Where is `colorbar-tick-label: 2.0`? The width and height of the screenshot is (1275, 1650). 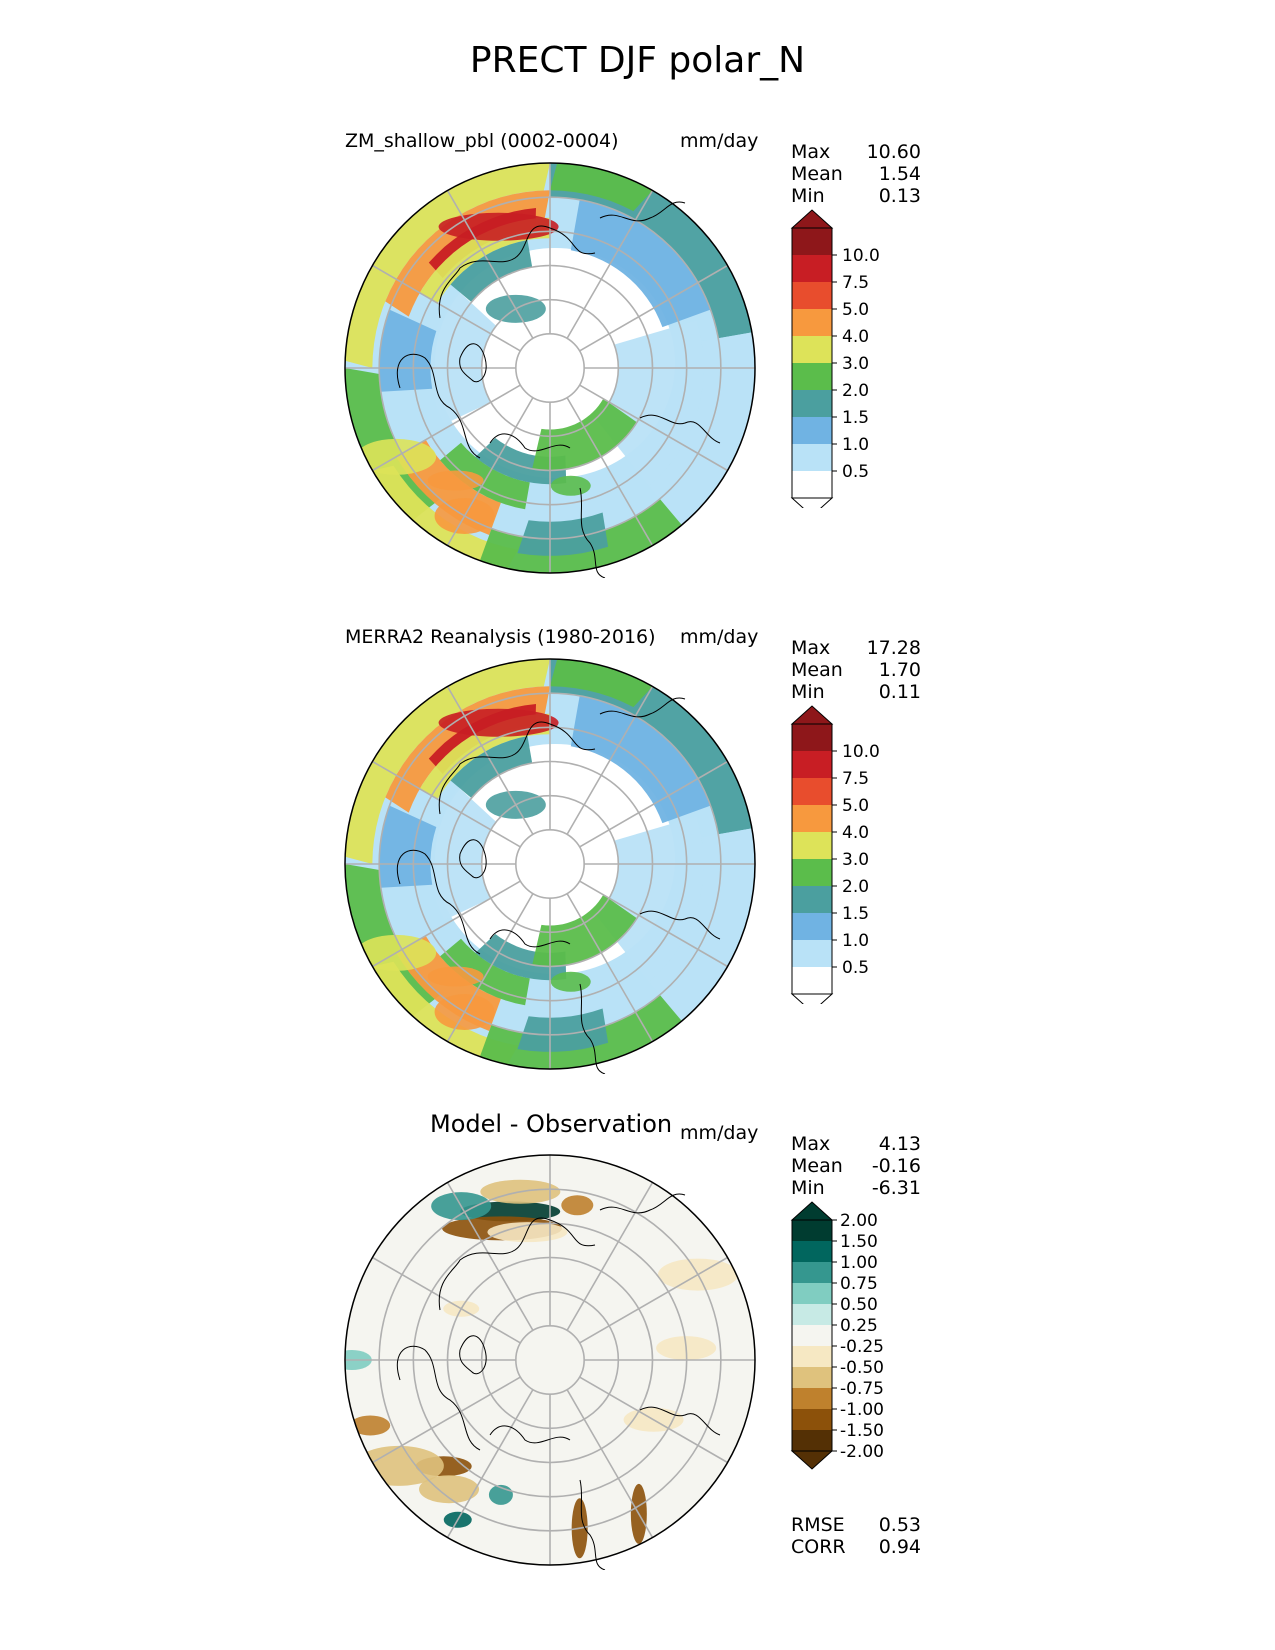 colorbar-tick-label: 2.0 is located at coordinates (855, 391).